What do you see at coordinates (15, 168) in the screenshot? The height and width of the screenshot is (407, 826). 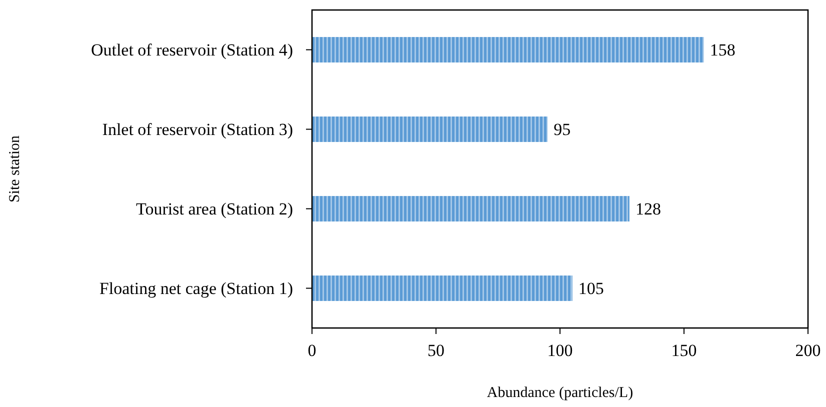 I see `y-axis-title: Site station` at bounding box center [15, 168].